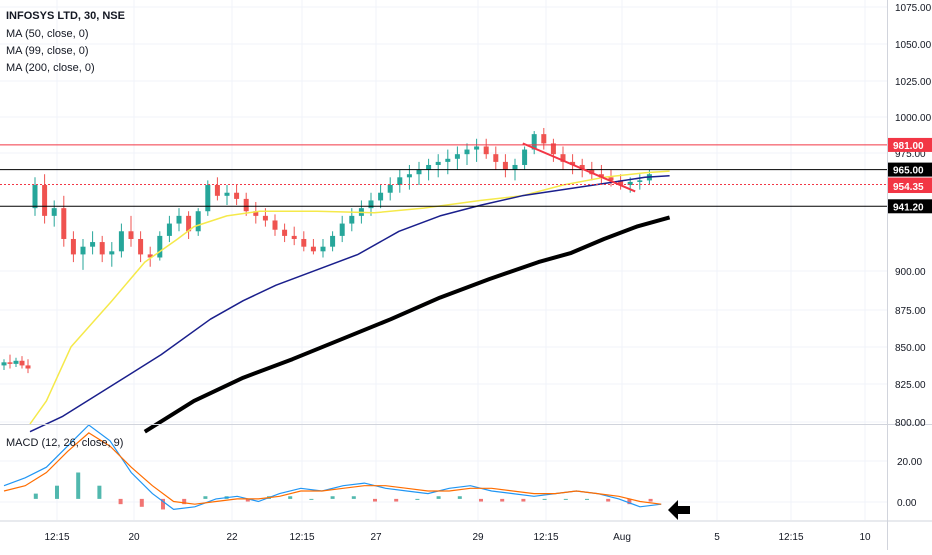 This screenshot has height=555, width=932. Describe the element at coordinates (47, 51) in the screenshot. I see `legend-ma99: MA (99, close, 0)` at that location.